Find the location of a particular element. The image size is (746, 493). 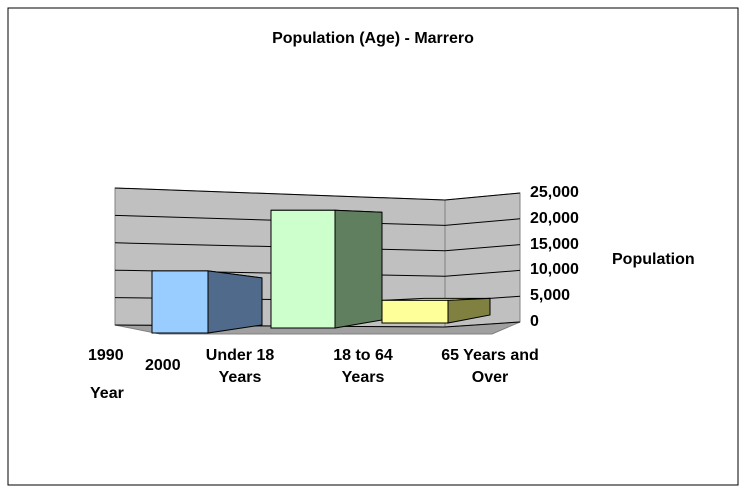

y-tick-label: 20,000 is located at coordinates (554, 218).